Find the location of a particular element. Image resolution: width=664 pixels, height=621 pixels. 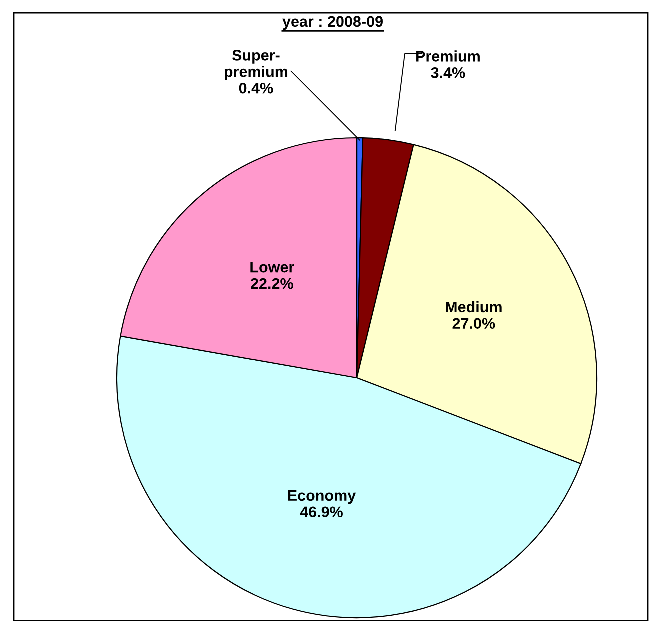

data-label: 46.9% is located at coordinates (321, 512).